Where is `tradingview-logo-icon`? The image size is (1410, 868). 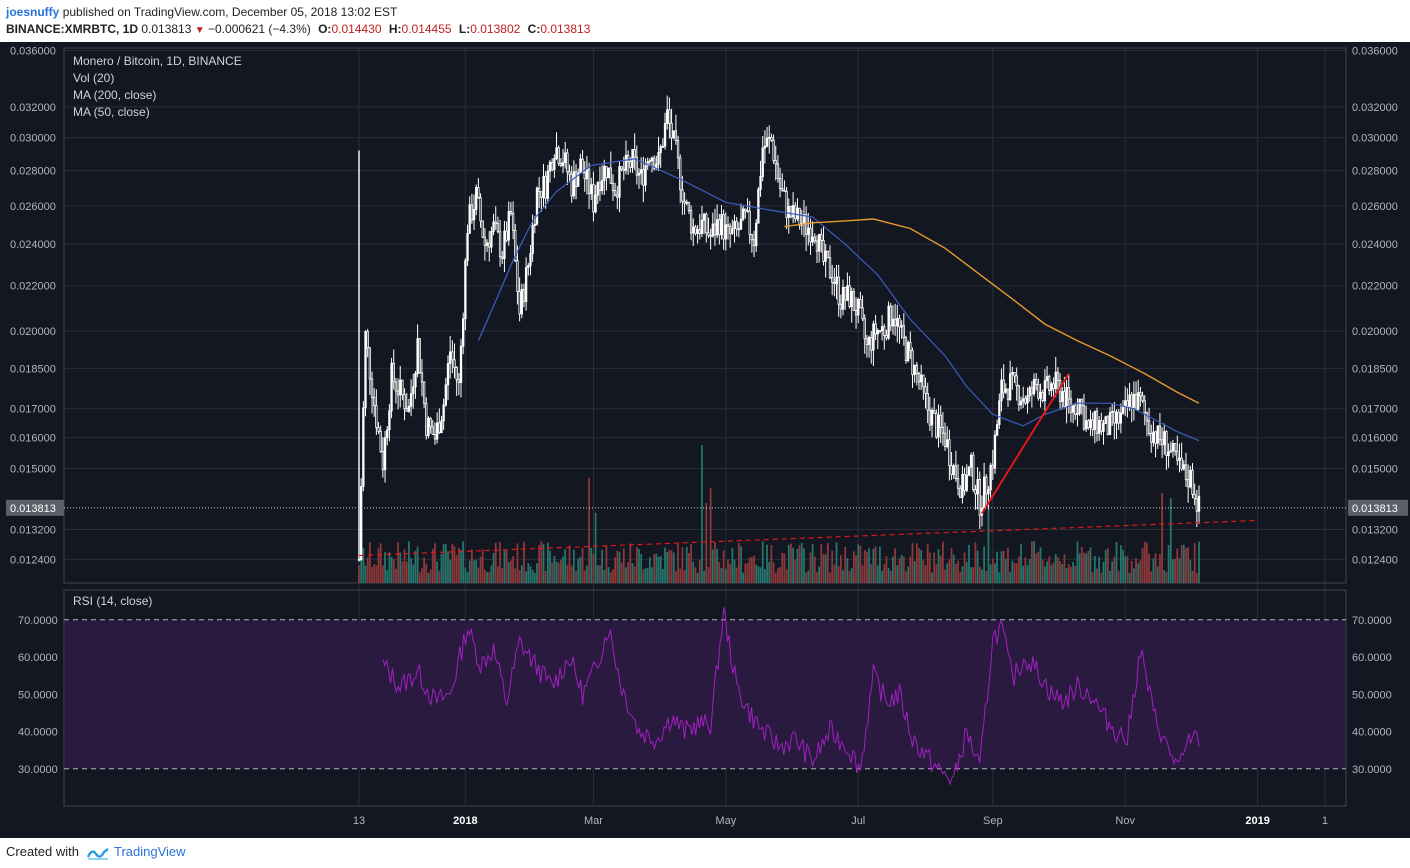 tradingview-logo-icon is located at coordinates (97, 853).